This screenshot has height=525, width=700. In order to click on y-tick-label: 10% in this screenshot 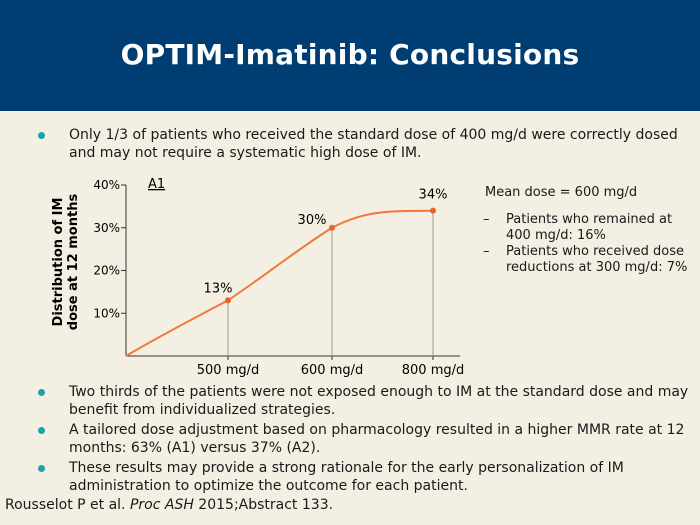, I will do `click(106, 313)`.